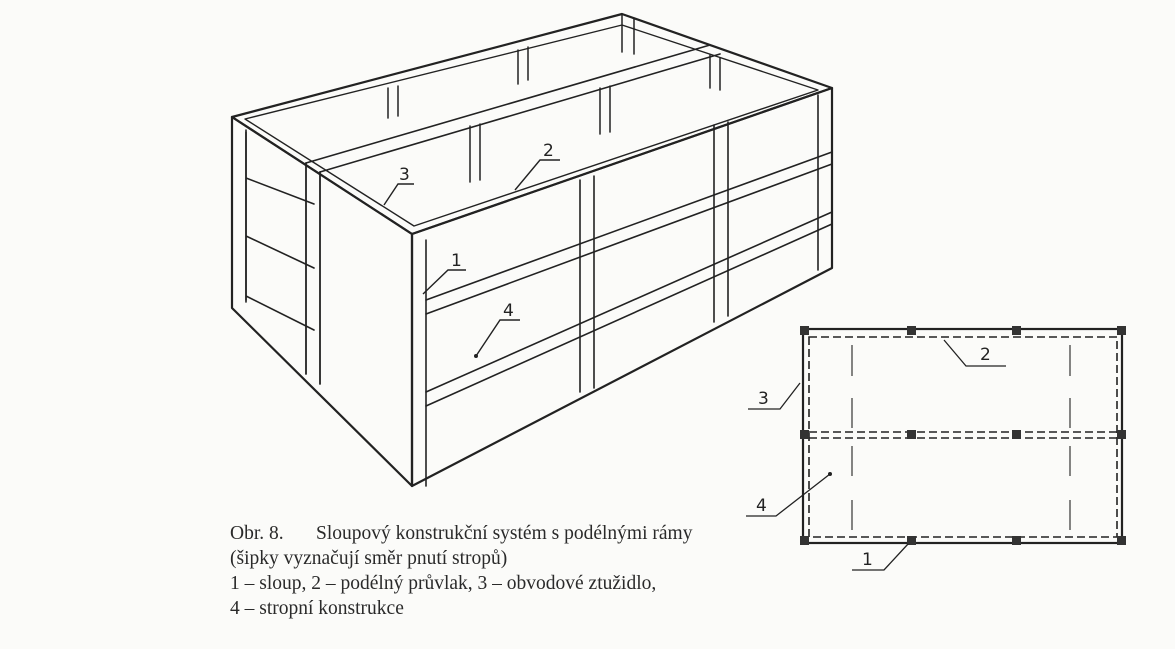 This screenshot has height=649, width=1175. I want to click on label-4-plan: 4, so click(761, 506).